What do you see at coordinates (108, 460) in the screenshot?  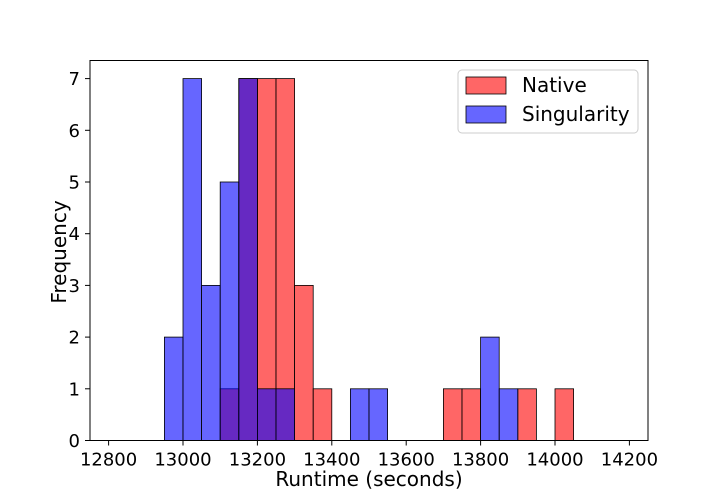 I see `x-tick-label: 12800` at bounding box center [108, 460].